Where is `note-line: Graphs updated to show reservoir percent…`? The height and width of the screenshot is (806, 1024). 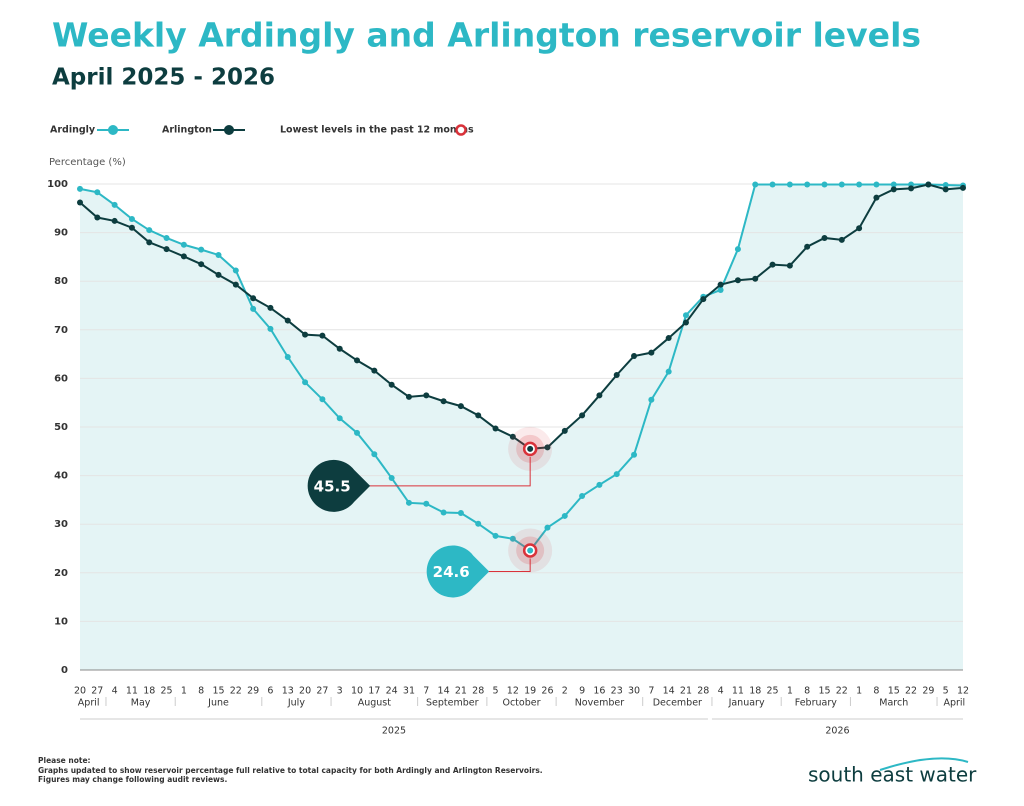
note-line: Graphs updated to show reservoir percent… is located at coordinates (290, 770).